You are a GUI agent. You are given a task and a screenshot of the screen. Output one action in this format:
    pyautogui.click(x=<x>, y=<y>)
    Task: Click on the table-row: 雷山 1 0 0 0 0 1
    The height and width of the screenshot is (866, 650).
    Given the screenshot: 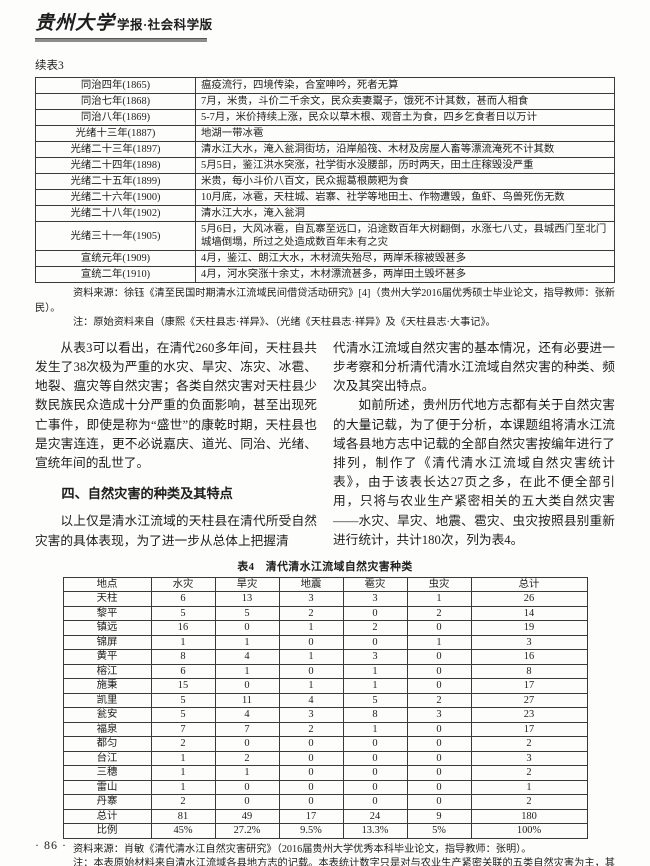 What is the action you would take?
    pyautogui.click(x=325, y=787)
    